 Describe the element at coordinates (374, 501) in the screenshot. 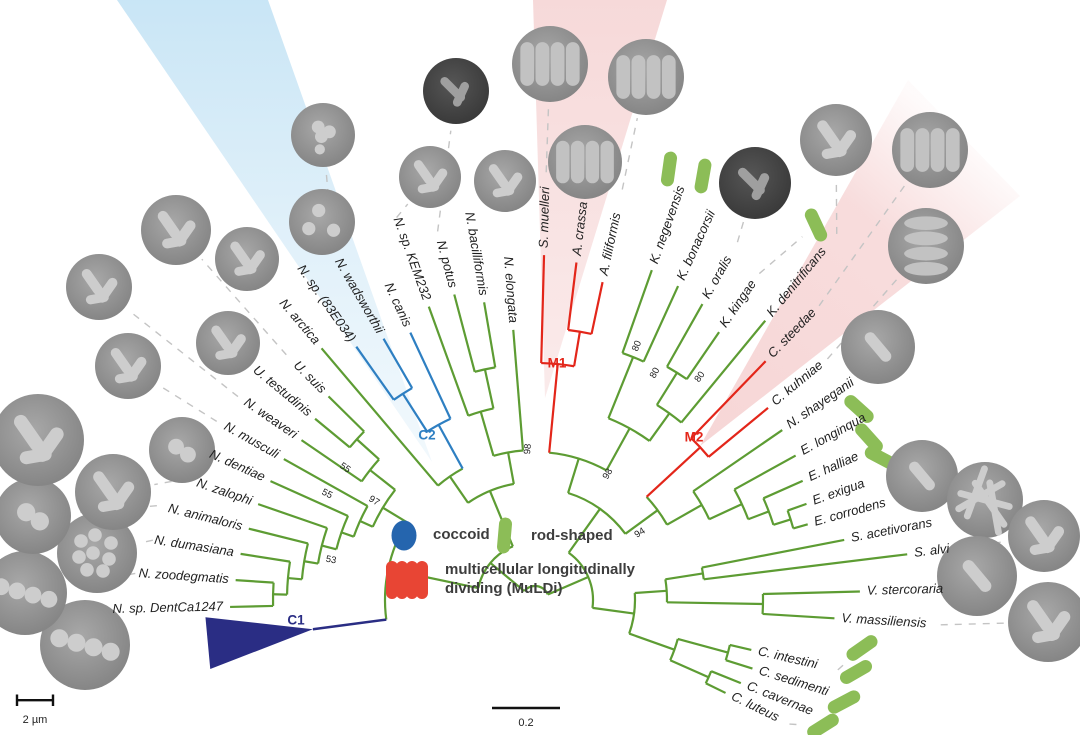

I see `support-value: 97` at that location.